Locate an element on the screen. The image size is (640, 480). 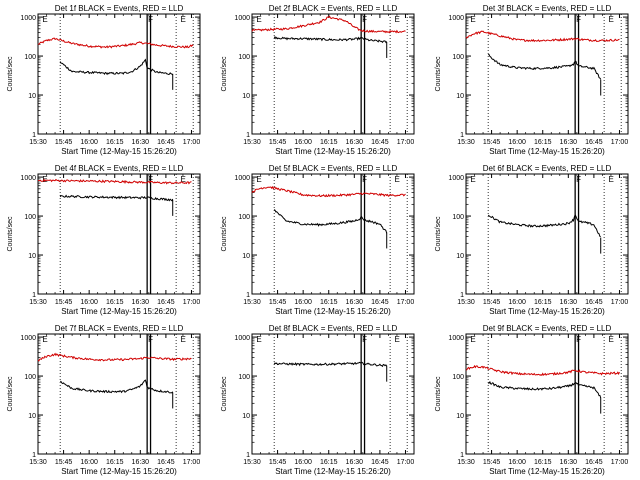
panel-title: Det 8f BLACK = Events, RED = LLD is located at coordinates (333, 328).